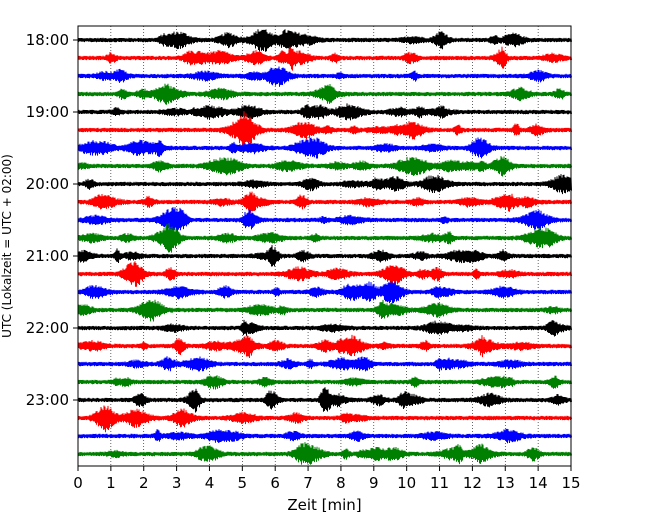 The width and height of the screenshot is (650, 520). What do you see at coordinates (177, 483) in the screenshot?
I see `x-tick-label: 3` at bounding box center [177, 483].